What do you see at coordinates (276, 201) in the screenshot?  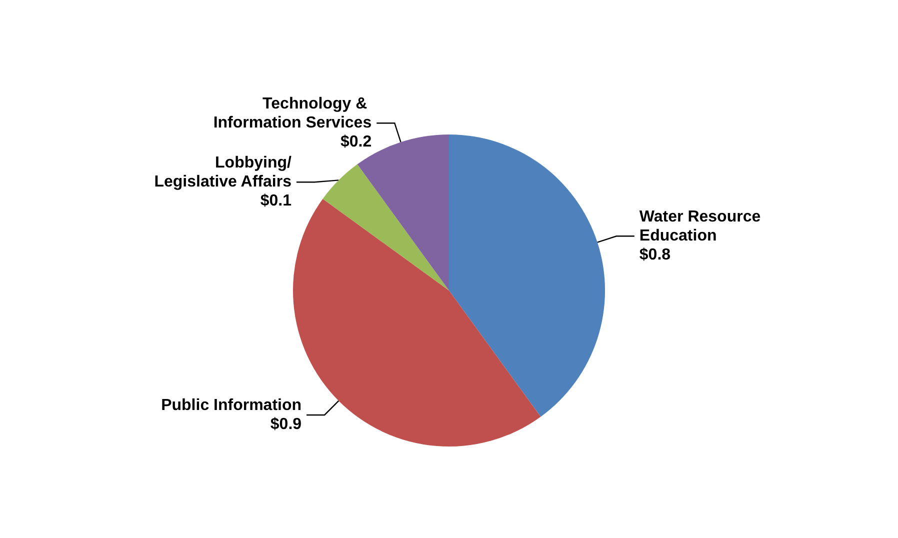 I see `data-label: $0.1` at bounding box center [276, 201].